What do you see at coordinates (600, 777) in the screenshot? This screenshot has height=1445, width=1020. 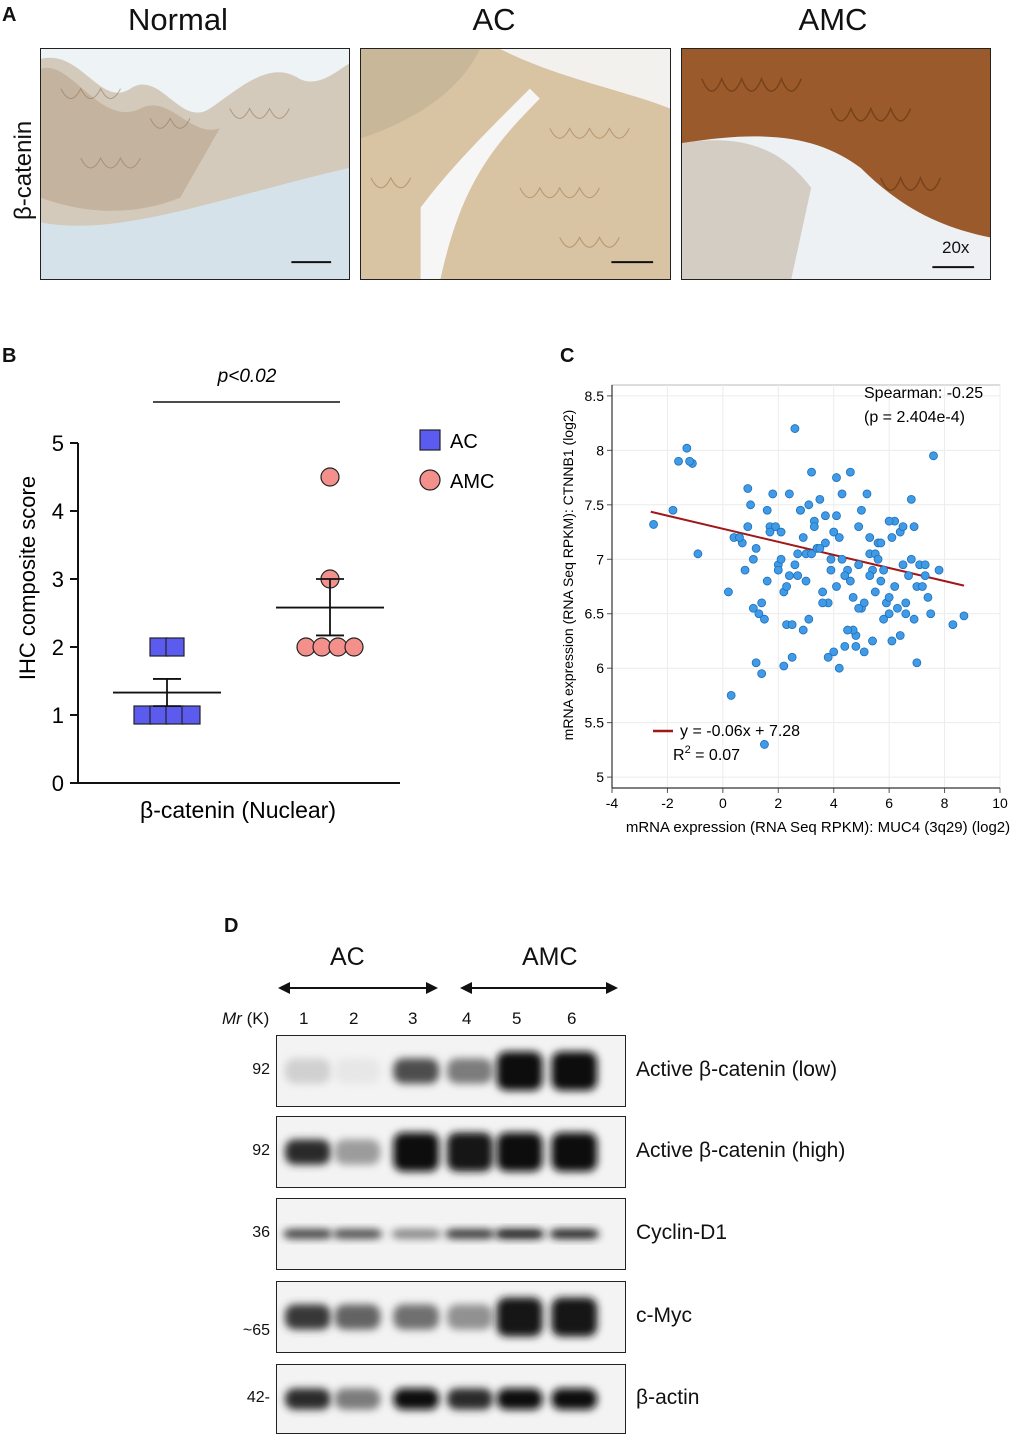 I see `y-tick-label: 5` at bounding box center [600, 777].